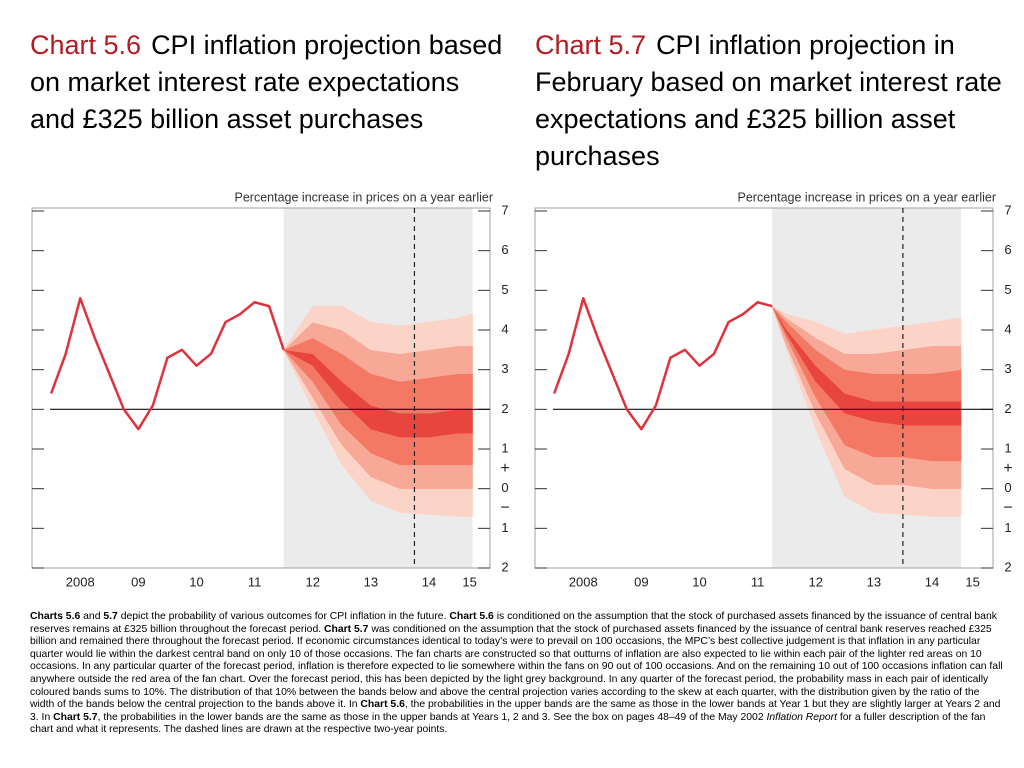  What do you see at coordinates (110, 616) in the screenshot?
I see `footnote-bold: 5.7` at bounding box center [110, 616].